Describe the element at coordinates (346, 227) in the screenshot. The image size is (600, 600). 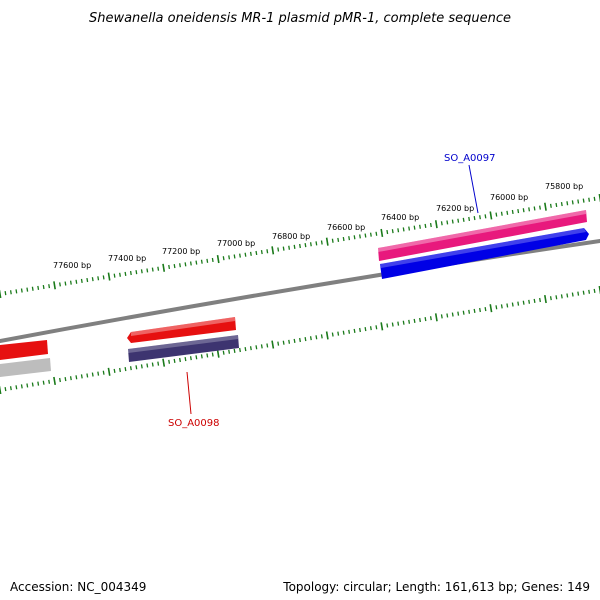
I see `tick-label-76600: 76600 bp` at that location.